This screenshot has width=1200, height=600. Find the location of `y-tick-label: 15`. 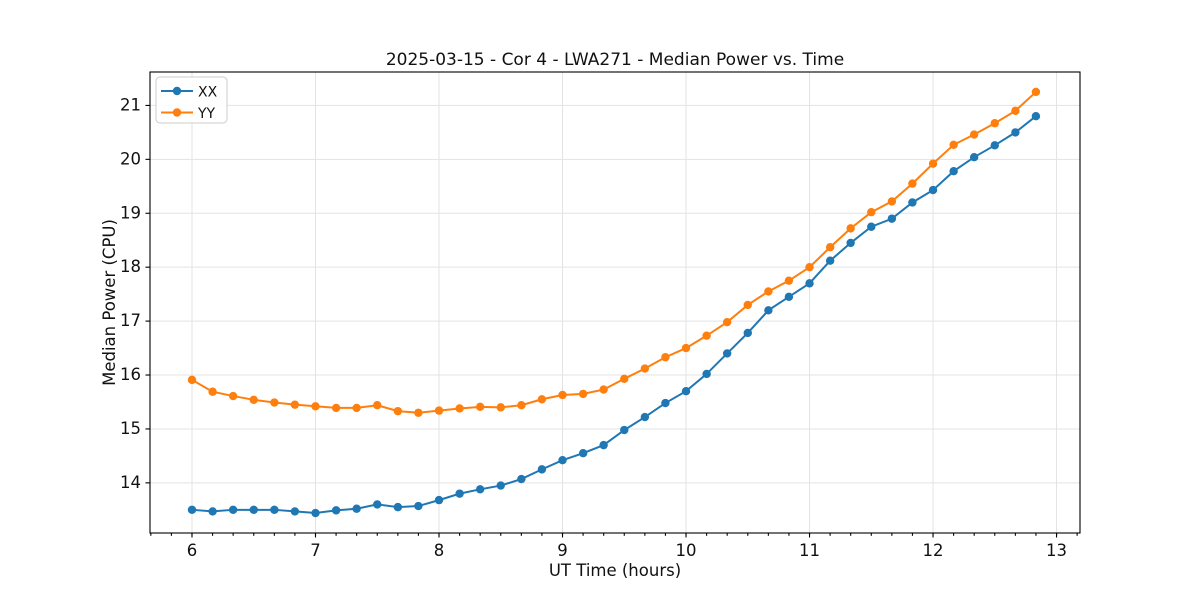

y-tick-label: 15 is located at coordinates (130, 428).